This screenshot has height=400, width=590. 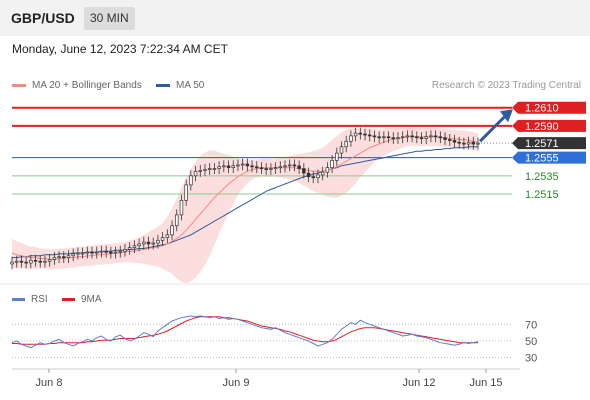 What do you see at coordinates (18, 299) in the screenshot?
I see `rsi-swatch` at bounding box center [18, 299].